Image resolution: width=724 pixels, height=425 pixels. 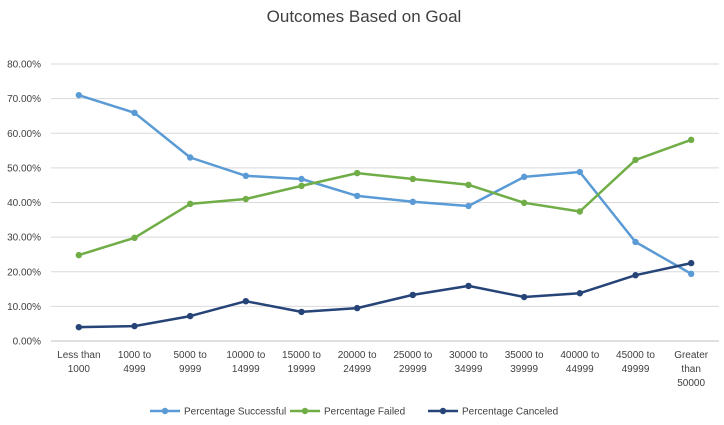 I want to click on legend-label: Percentage Canceled, so click(x=510, y=412).